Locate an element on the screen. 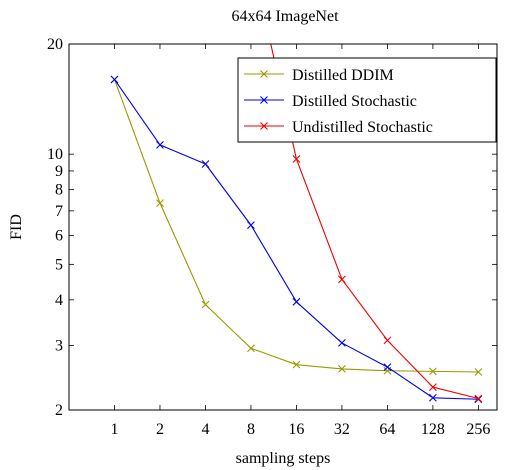 This screenshot has width=508, height=470. y-tick-label: 20 is located at coordinates (55, 44).